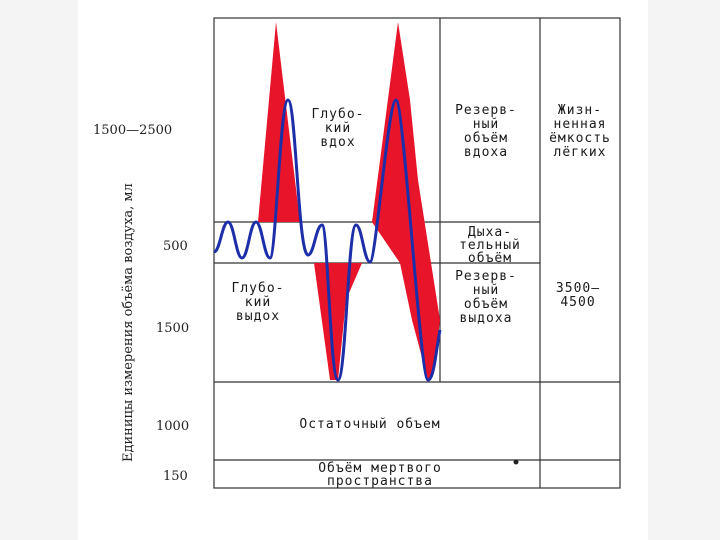 This screenshot has height=540, width=720. What do you see at coordinates (577, 302) in the screenshot?
I see `label-line: 4500` at bounding box center [577, 302].